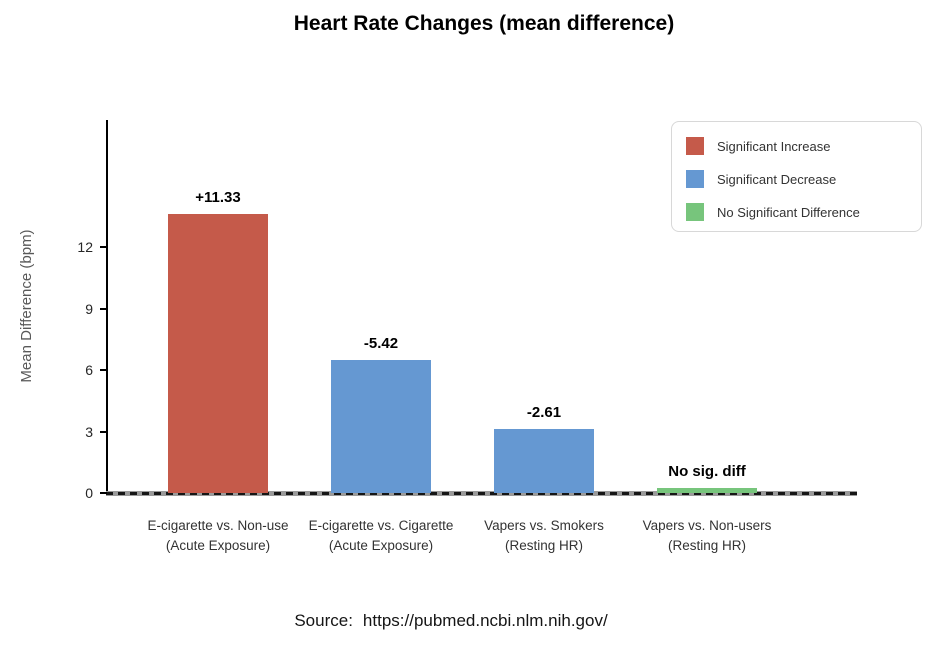  I want to click on source-label: Source:, so click(323, 620).